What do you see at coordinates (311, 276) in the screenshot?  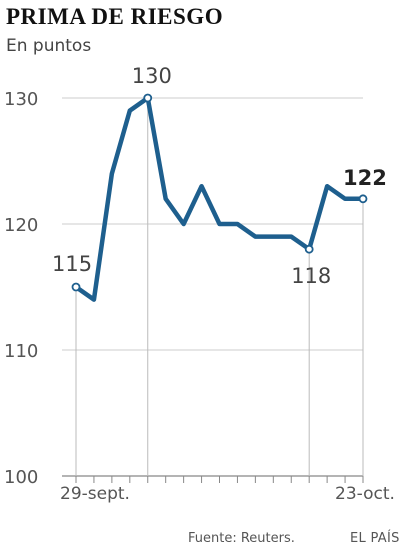 I see `data-label: 118` at bounding box center [311, 276].